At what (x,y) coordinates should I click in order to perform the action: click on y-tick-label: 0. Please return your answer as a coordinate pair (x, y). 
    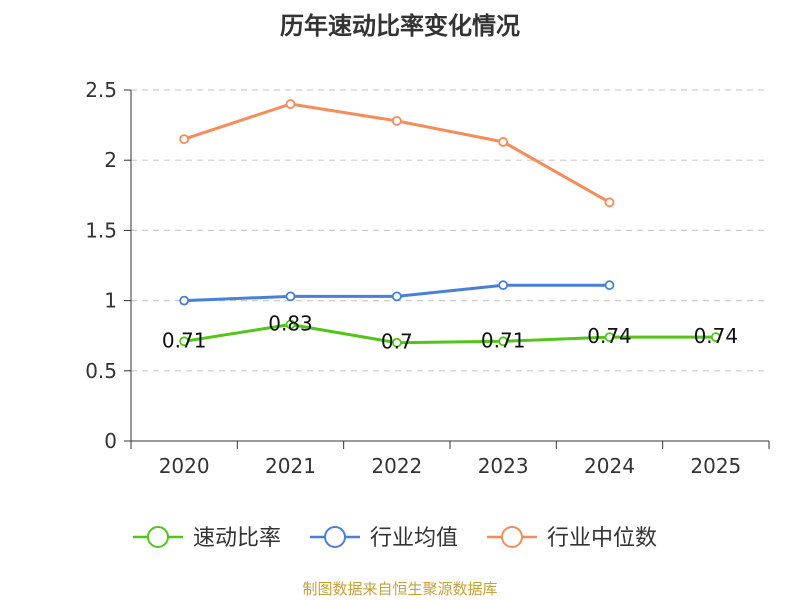
    Looking at the image, I should click on (110, 441).